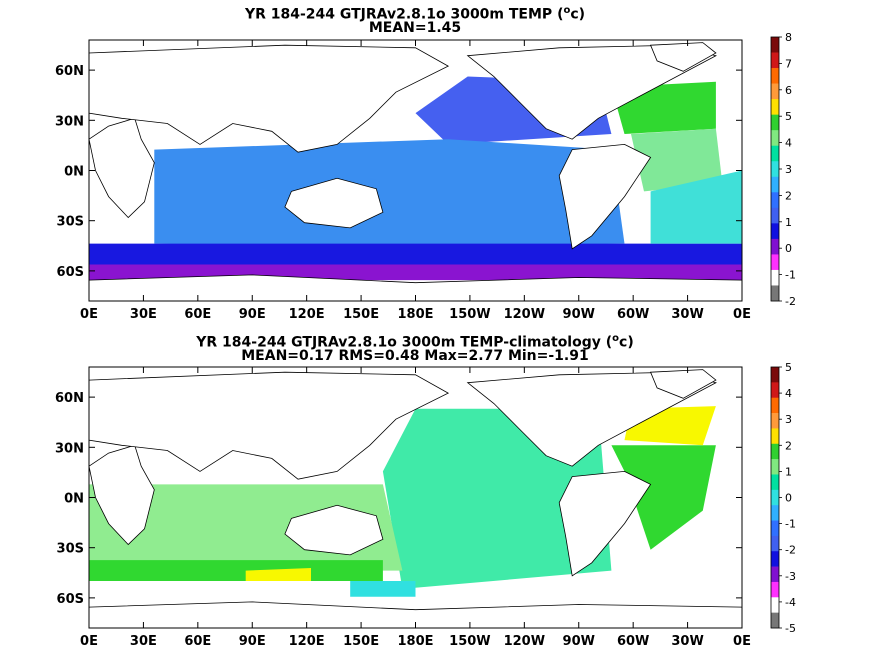 The height and width of the screenshot is (656, 875). Describe the element at coordinates (415, 254) in the screenshot. I see `ocean-region-southern-ocean-band` at that location.